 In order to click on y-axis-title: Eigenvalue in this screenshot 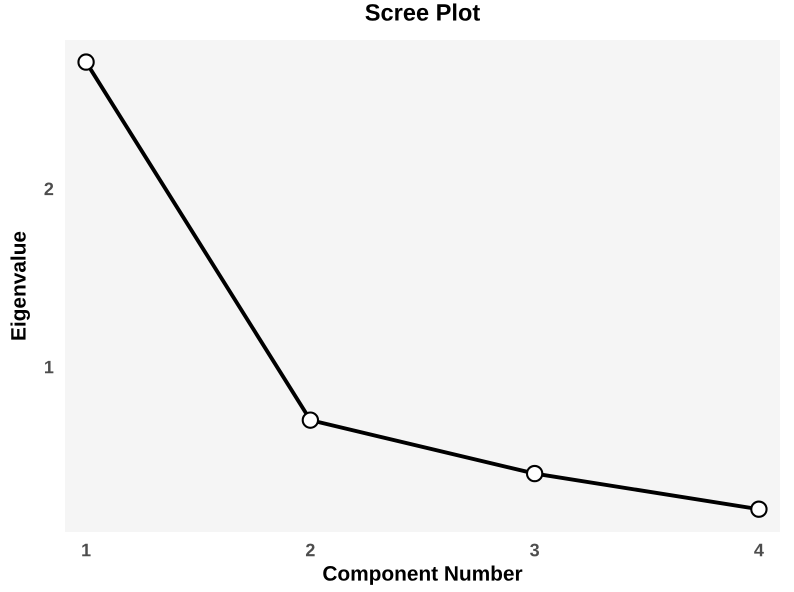, I will do `click(20, 286)`.